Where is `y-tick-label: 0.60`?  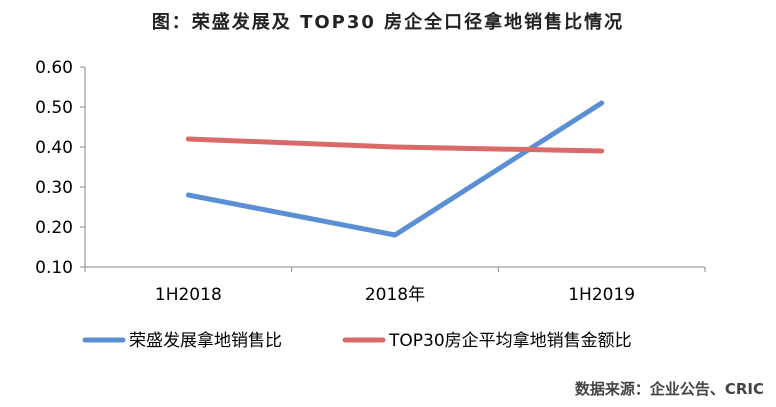
y-tick-label: 0.60 is located at coordinates (54, 68).